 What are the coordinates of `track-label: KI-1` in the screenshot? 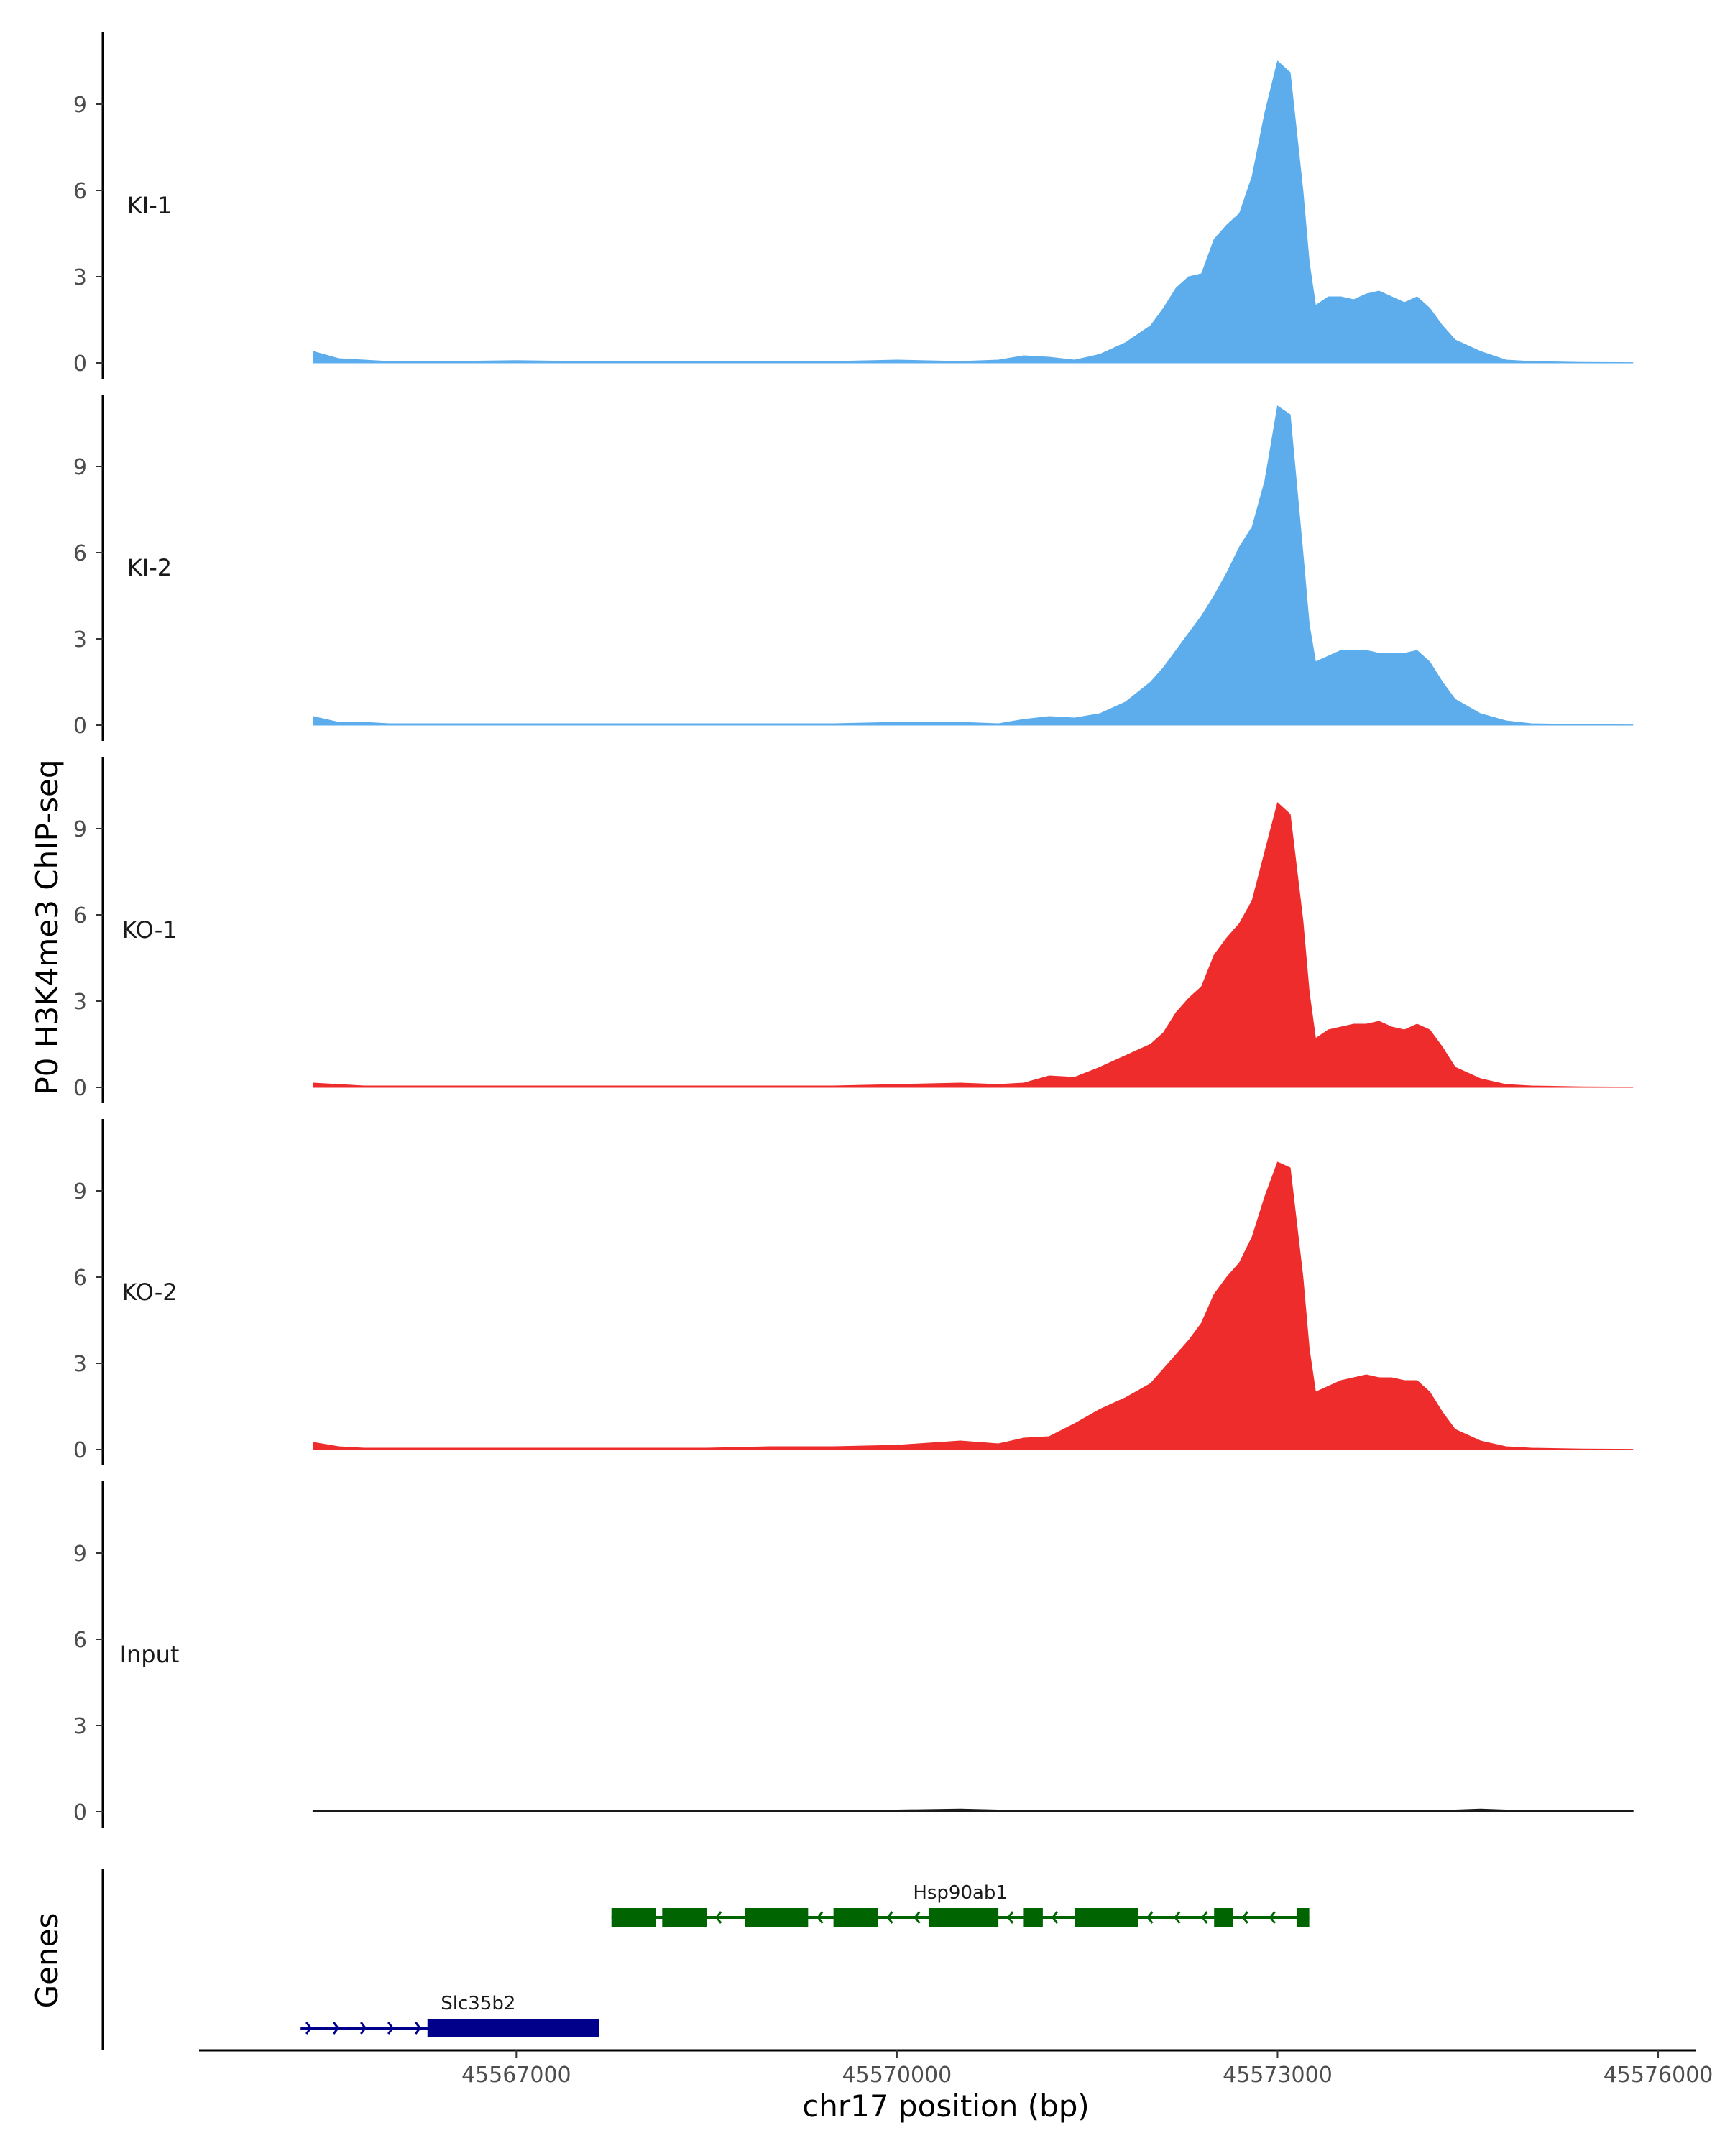 It's located at (149, 205).